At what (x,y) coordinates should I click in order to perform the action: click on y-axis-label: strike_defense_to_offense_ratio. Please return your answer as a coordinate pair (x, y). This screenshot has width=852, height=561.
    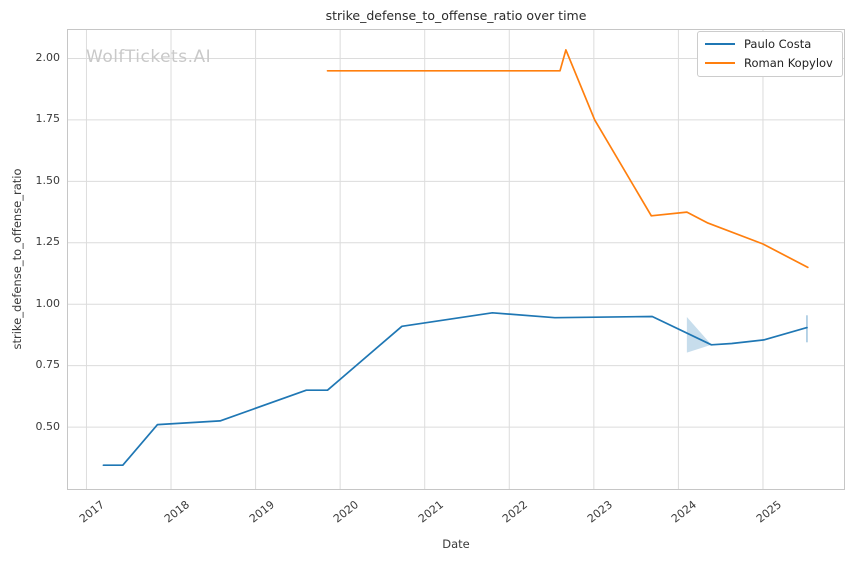
    Looking at the image, I should click on (17, 259).